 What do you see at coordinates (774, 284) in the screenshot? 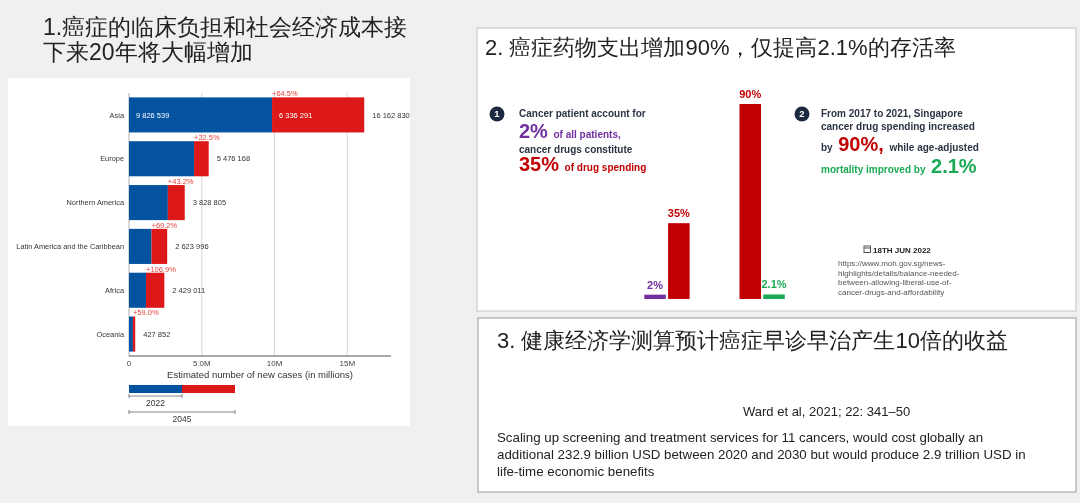
I see `value-label: 2.1%` at bounding box center [774, 284].